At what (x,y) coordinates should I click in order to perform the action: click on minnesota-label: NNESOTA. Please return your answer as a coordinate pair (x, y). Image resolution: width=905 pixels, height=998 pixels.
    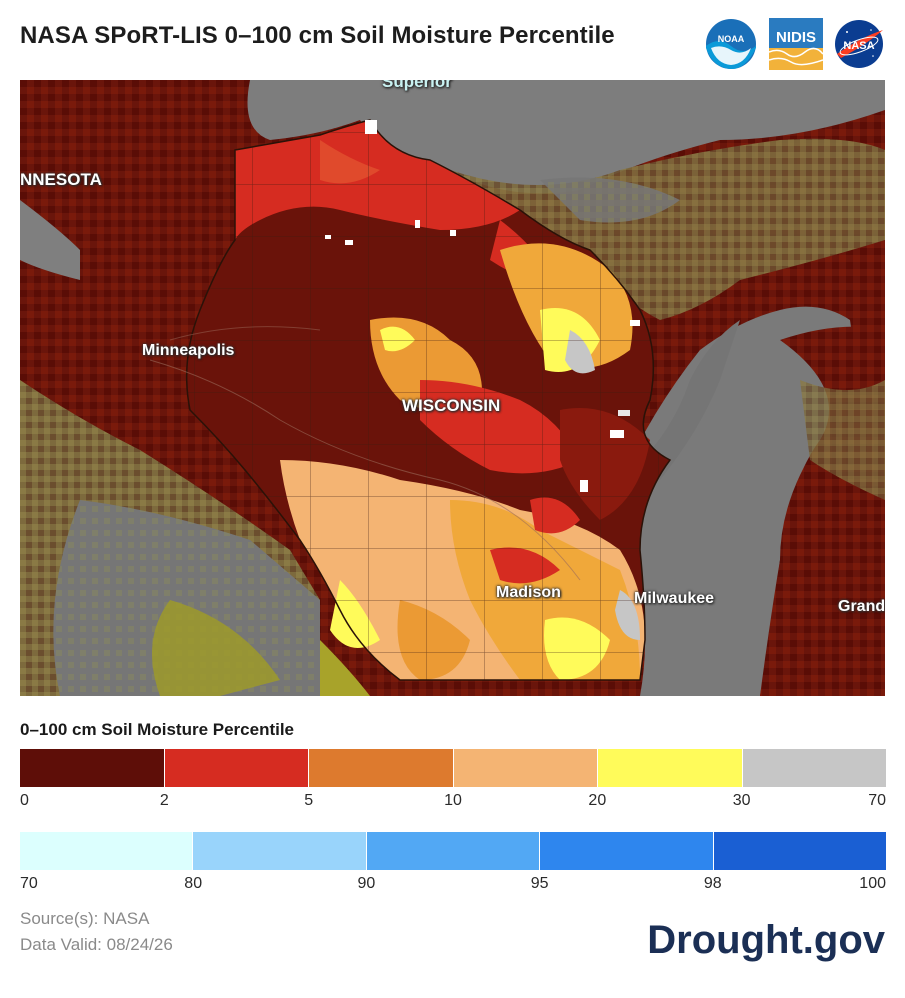
    Looking at the image, I should click on (61, 179).